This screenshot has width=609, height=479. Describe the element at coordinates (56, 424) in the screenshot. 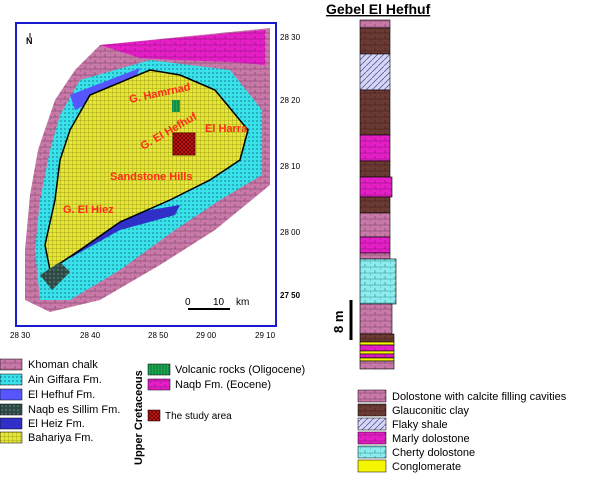

I see `legend-el-heiz: El Heiz Fm.` at that location.